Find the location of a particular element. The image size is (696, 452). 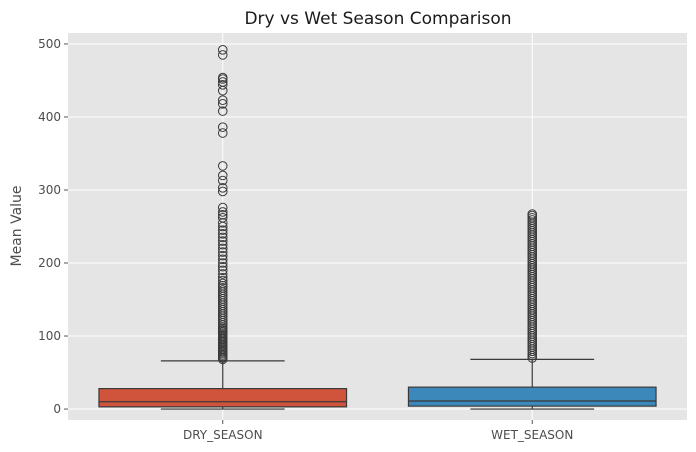

y-tick-label: 0 is located at coordinates (57, 409).